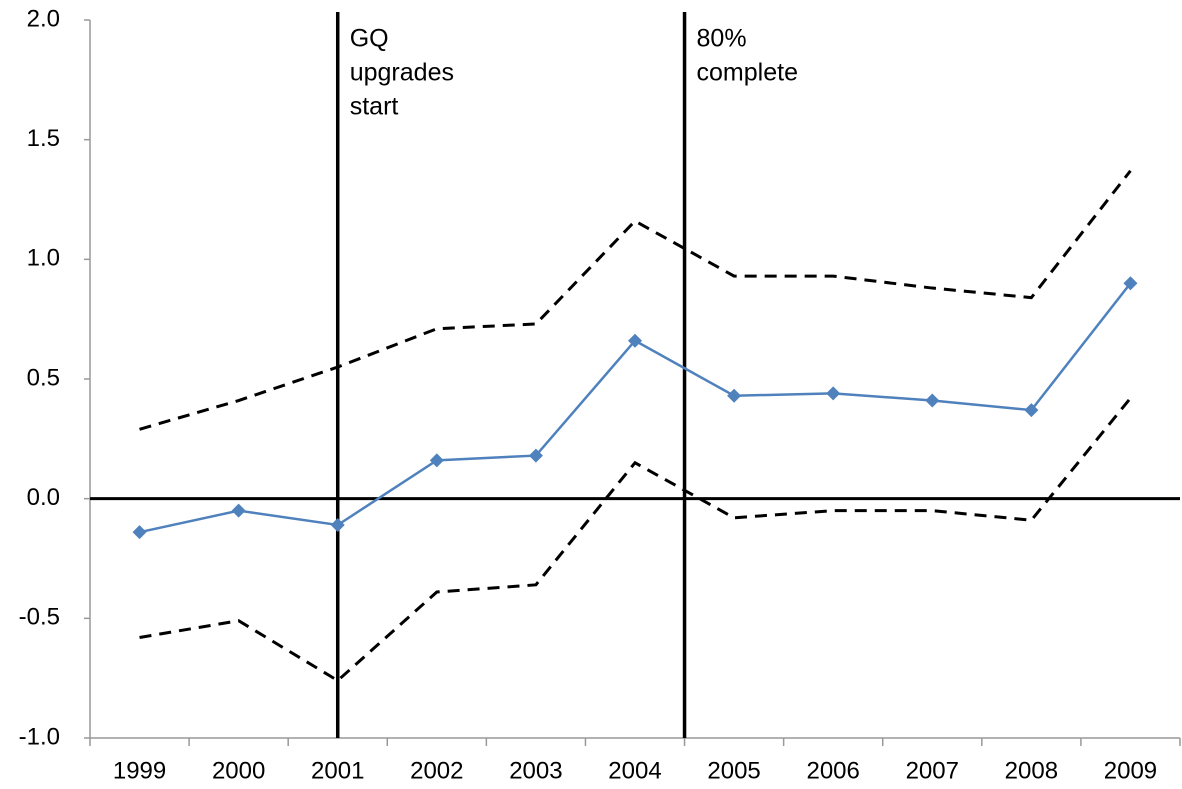 This screenshot has width=1182, height=789. Describe the element at coordinates (402, 73) in the screenshot. I see `annotation: upgrades` at that location.